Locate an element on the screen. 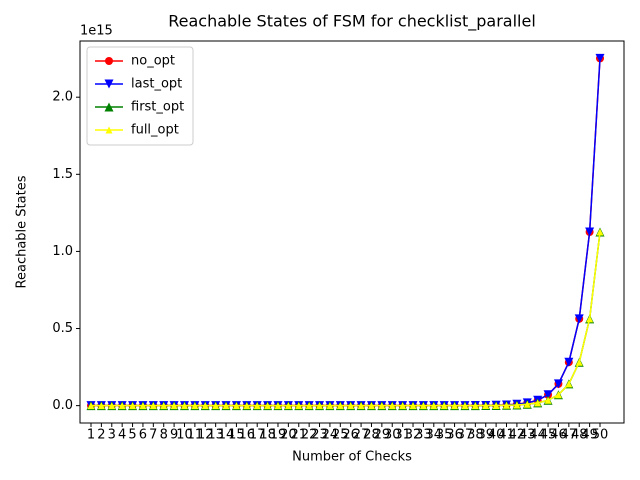  x-tick-label: 39 is located at coordinates (485, 435).